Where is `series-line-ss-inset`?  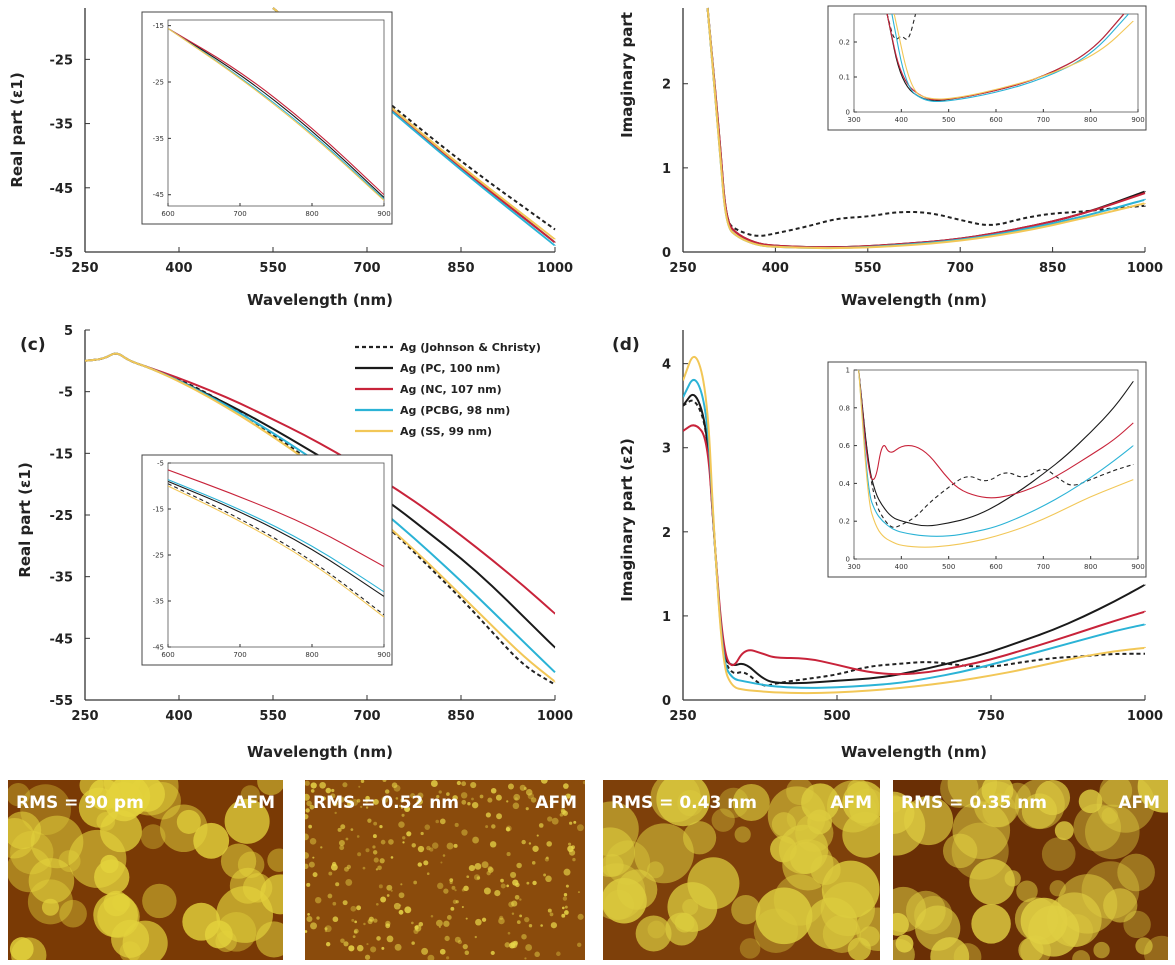
series-line-ss-inset is located at coordinates (276, 114).